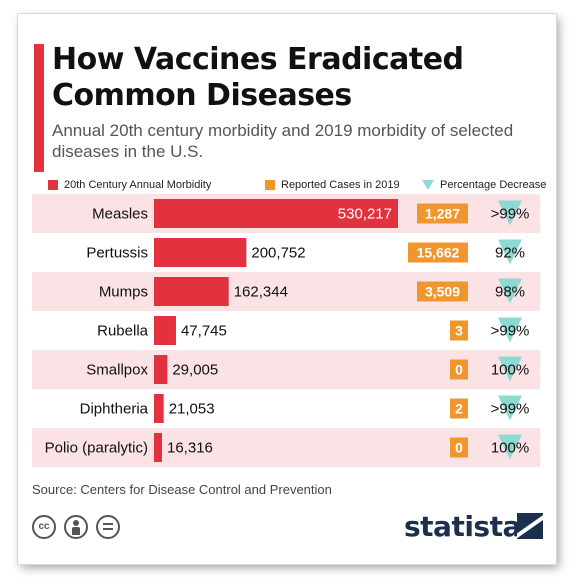 The image size is (587, 587). Describe the element at coordinates (190, 448) in the screenshot. I see `morbidity-value-label: 16,316` at that location.